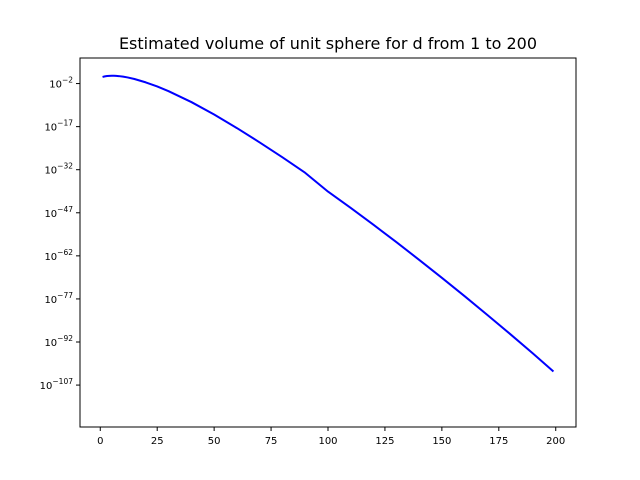 The height and width of the screenshot is (480, 640). Describe the element at coordinates (384, 441) in the screenshot. I see `x-tick-label: 125` at that location.